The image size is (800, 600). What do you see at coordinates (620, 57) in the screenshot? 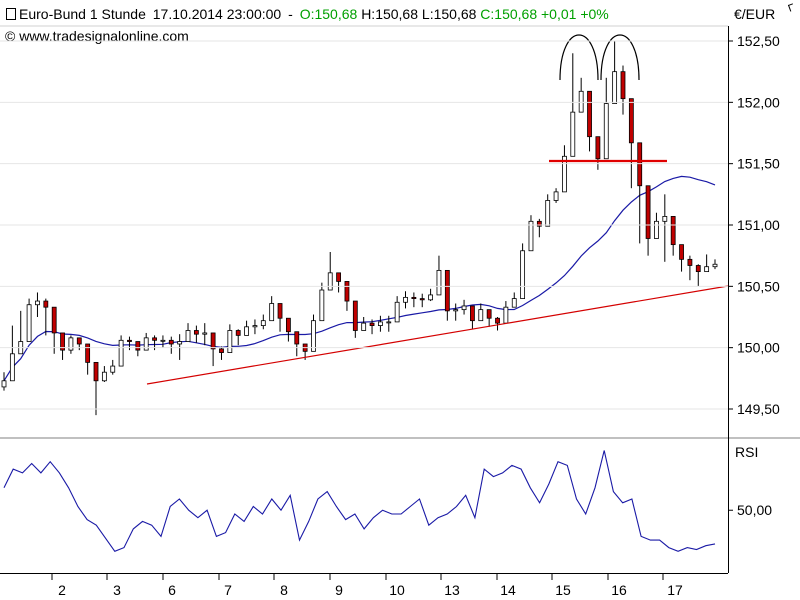
I see `right-top-arc` at bounding box center [620, 57].